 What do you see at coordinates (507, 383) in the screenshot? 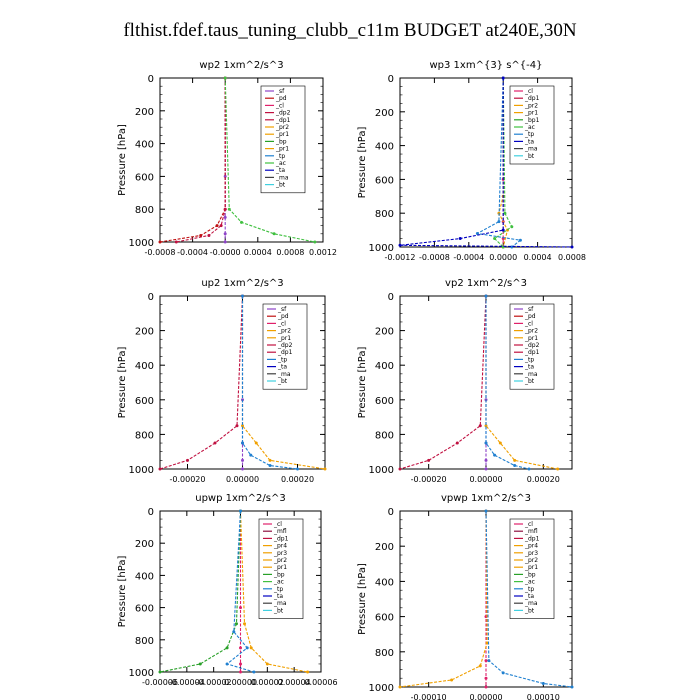
I see `series-line-tp` at bounding box center [507, 383].